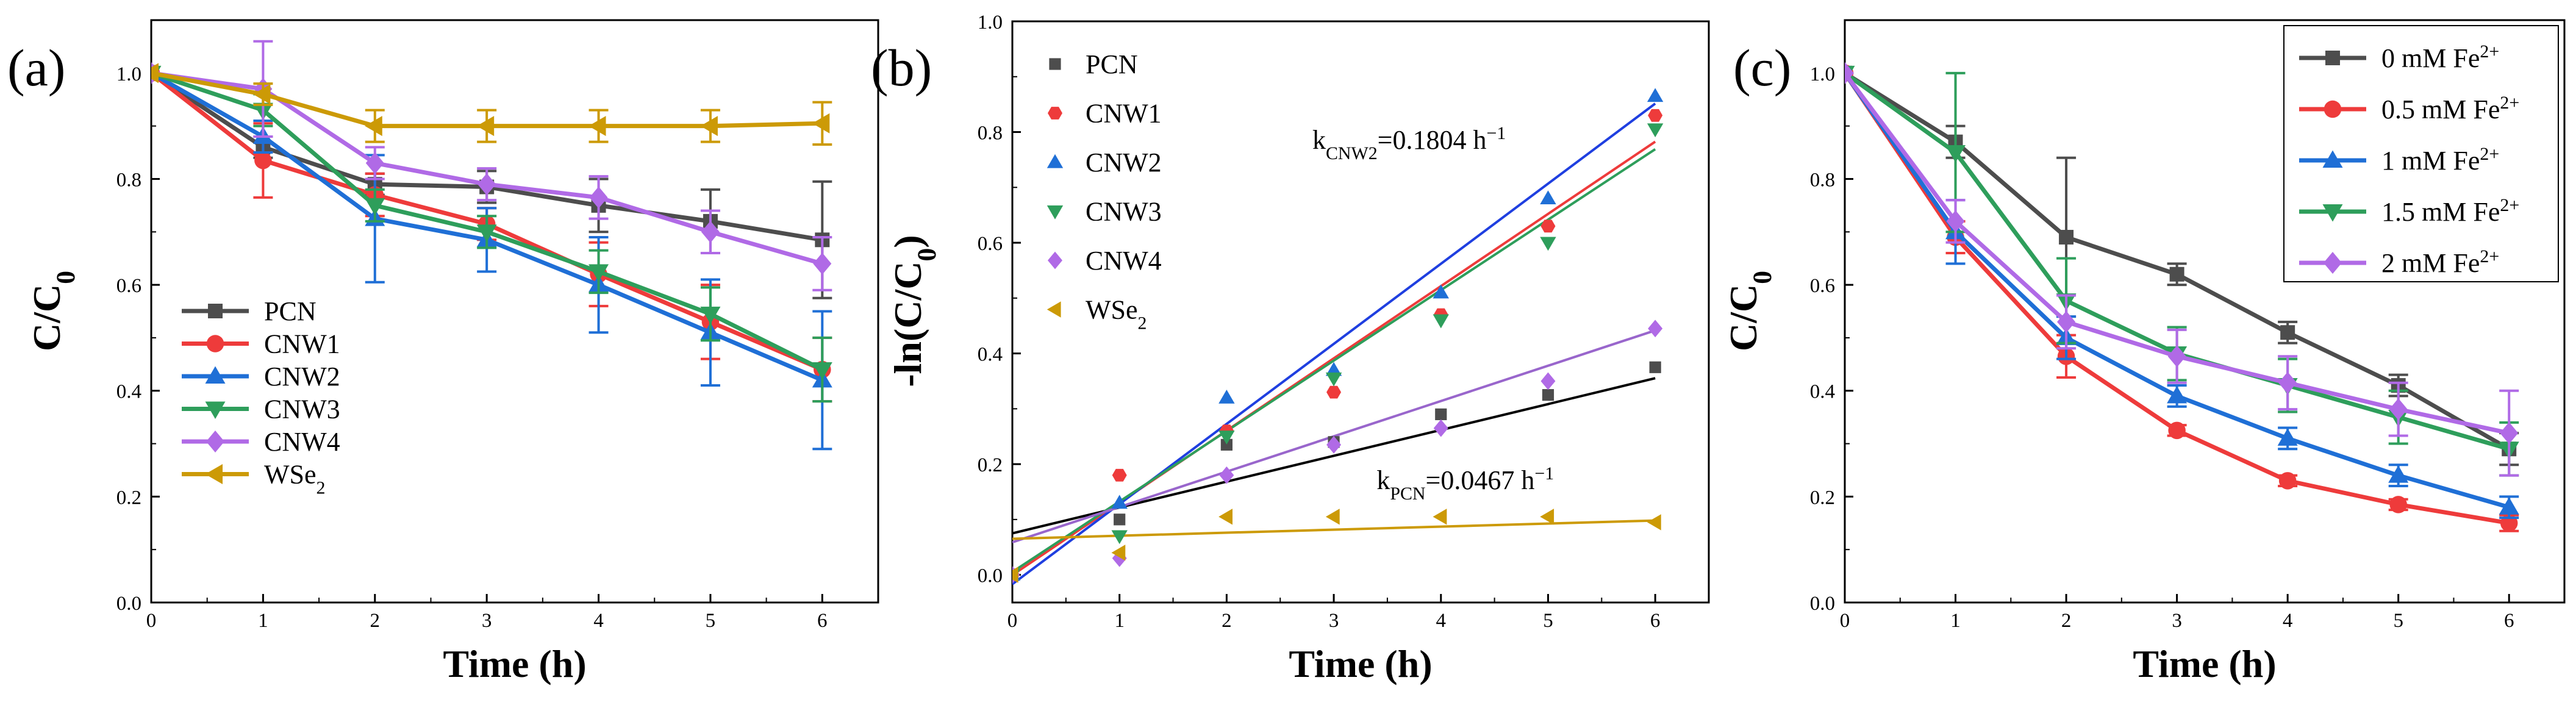  I want to click on legend-label: PCN, so click(290, 311).